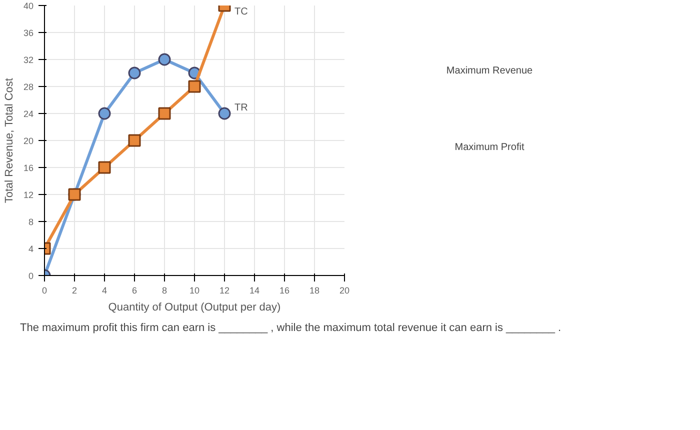 This screenshot has height=430, width=700. I want to click on y-tick-label: 8, so click(31, 222).